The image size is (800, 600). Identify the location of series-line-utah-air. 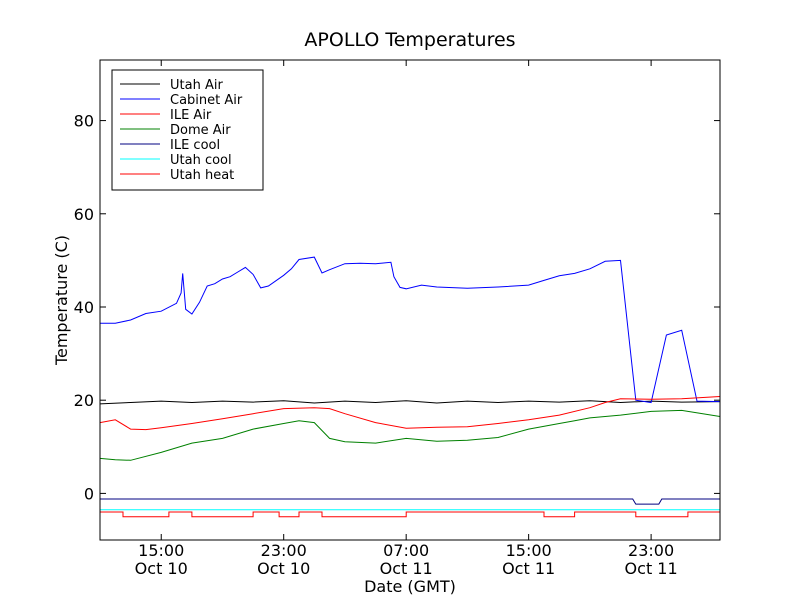
(410, 402).